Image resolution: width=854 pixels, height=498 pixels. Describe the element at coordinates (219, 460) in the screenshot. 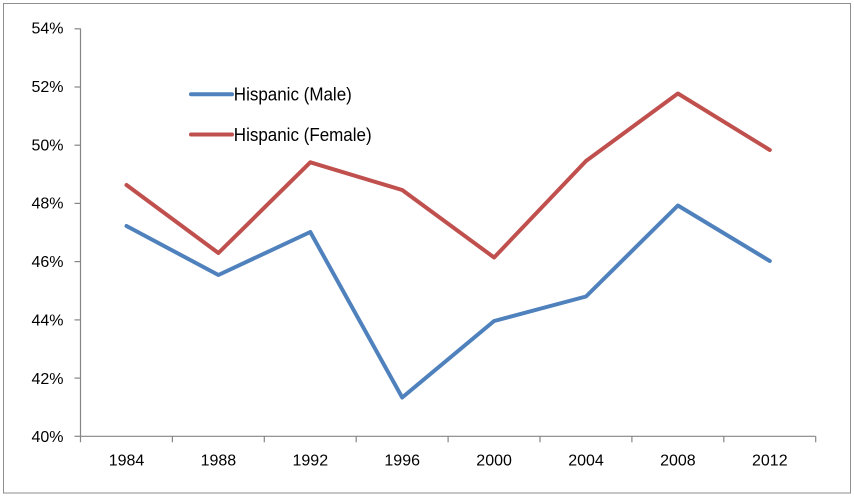

I see `svg-text: 1988` at that location.